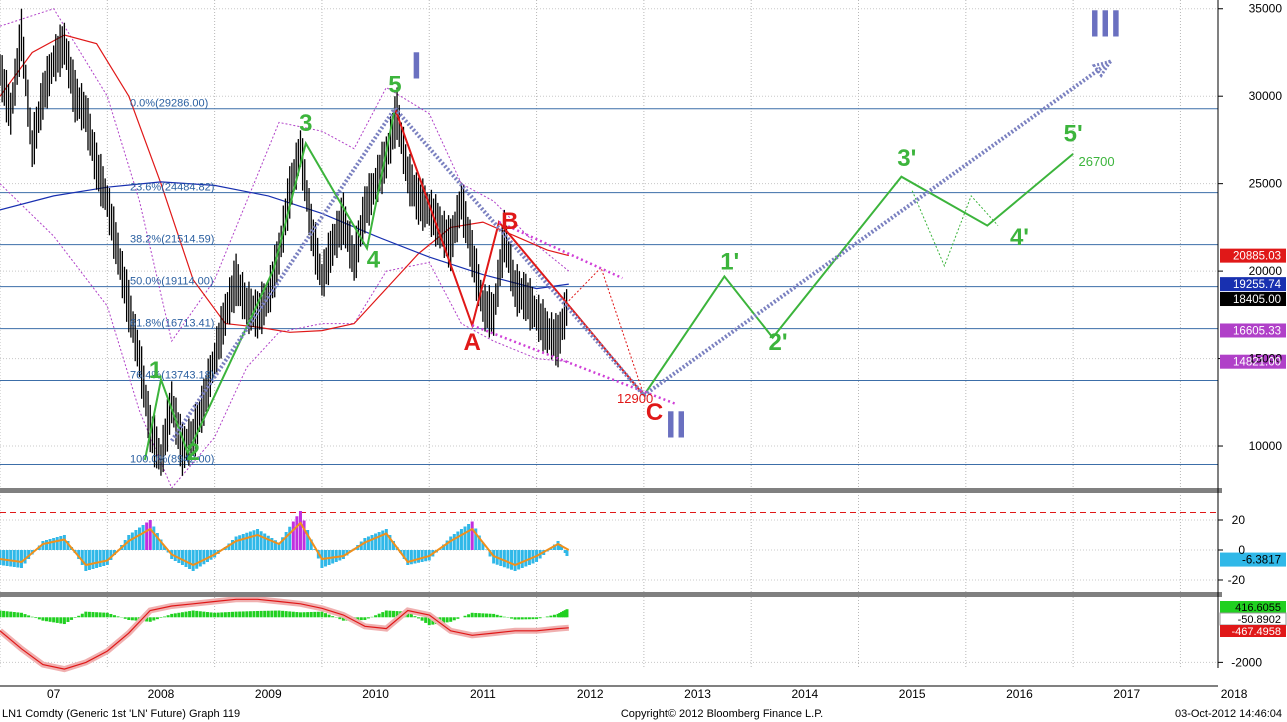 The height and width of the screenshot is (722, 1287). I want to click on oscillator-signal-line, so click(284, 634).